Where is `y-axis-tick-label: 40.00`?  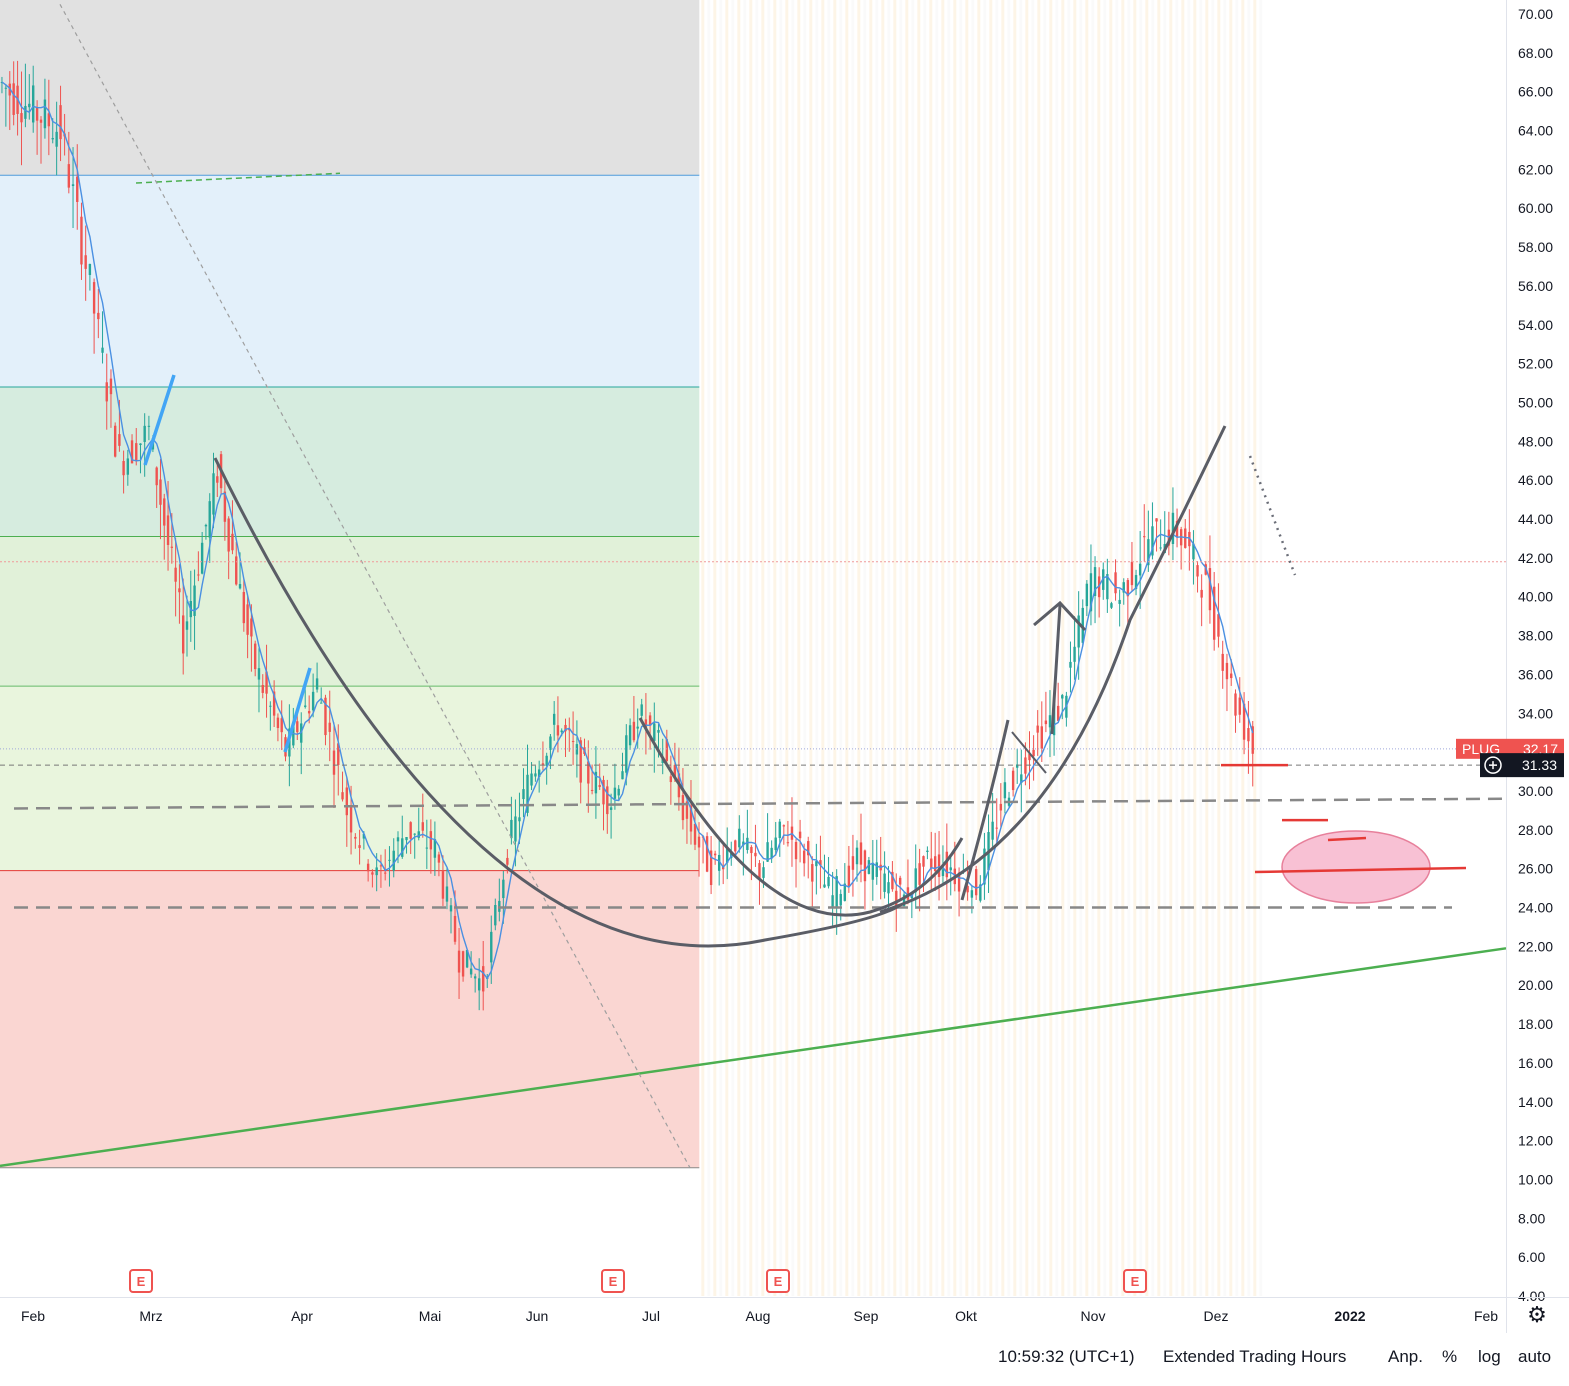 y-axis-tick-label: 40.00 is located at coordinates (1535, 597).